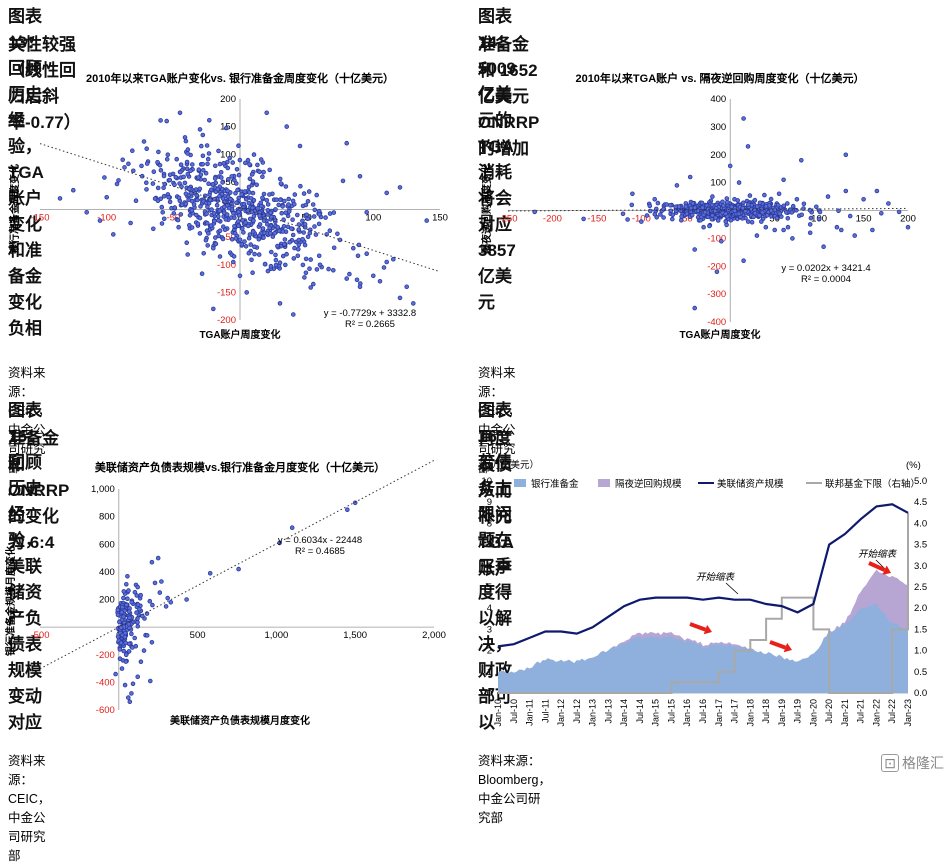  What do you see at coordinates (686, 219) in the screenshot?
I see `x-tick-label: -50` at bounding box center [686, 219].